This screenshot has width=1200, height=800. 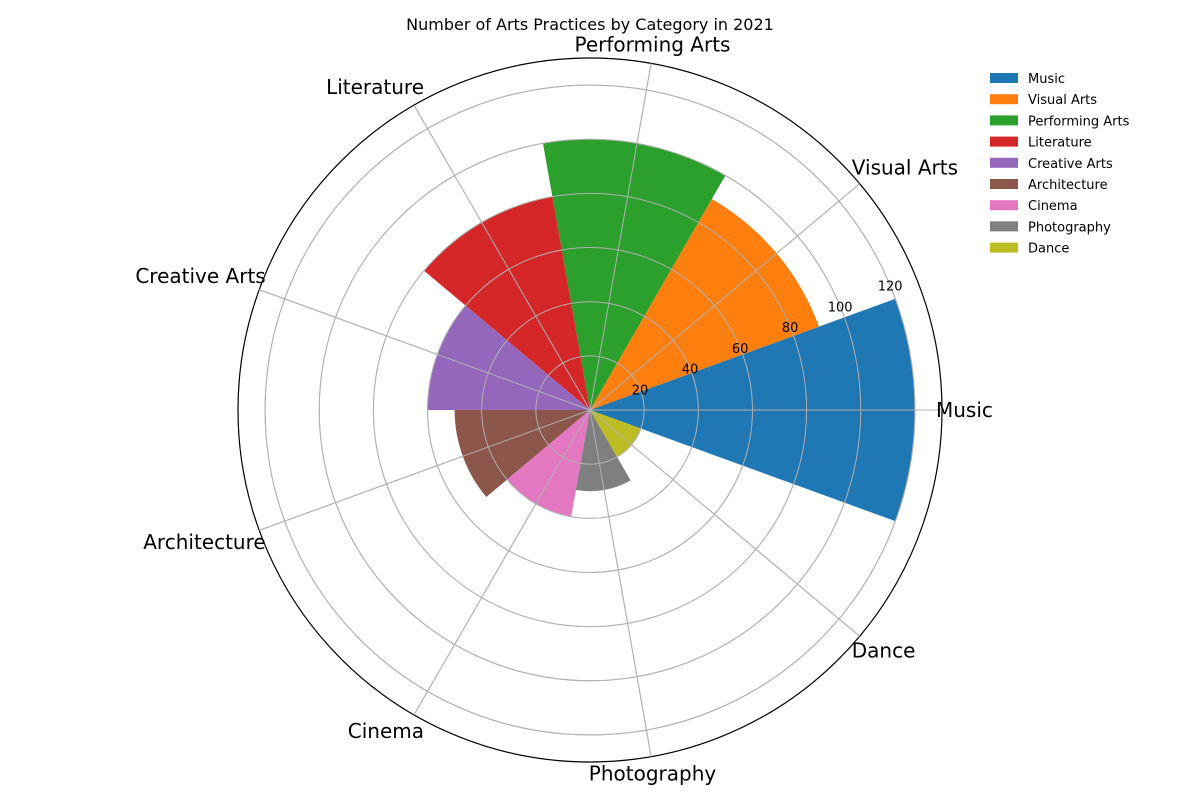 I want to click on category-label-performing-arts: Performing Arts, so click(x=653, y=44).